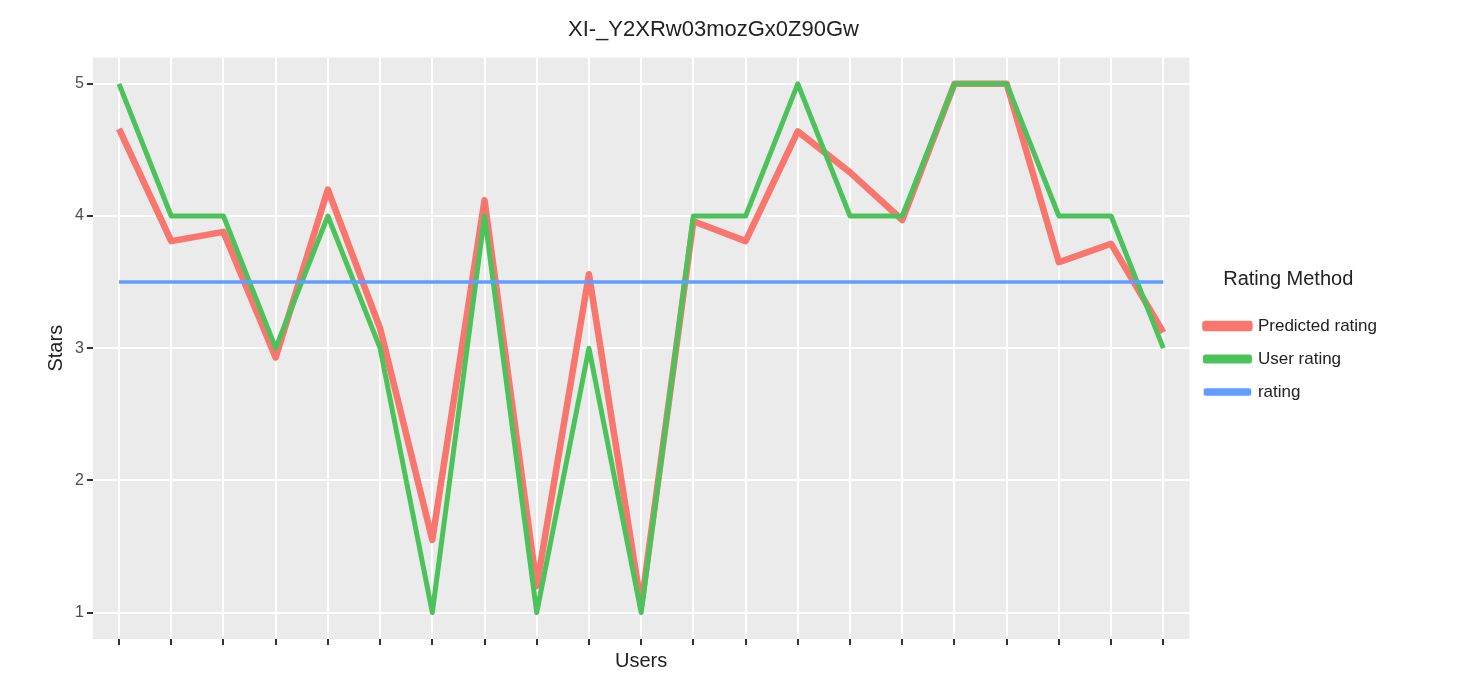 This screenshot has height=682, width=1477. I want to click on x-axis-title: Users, so click(641, 659).